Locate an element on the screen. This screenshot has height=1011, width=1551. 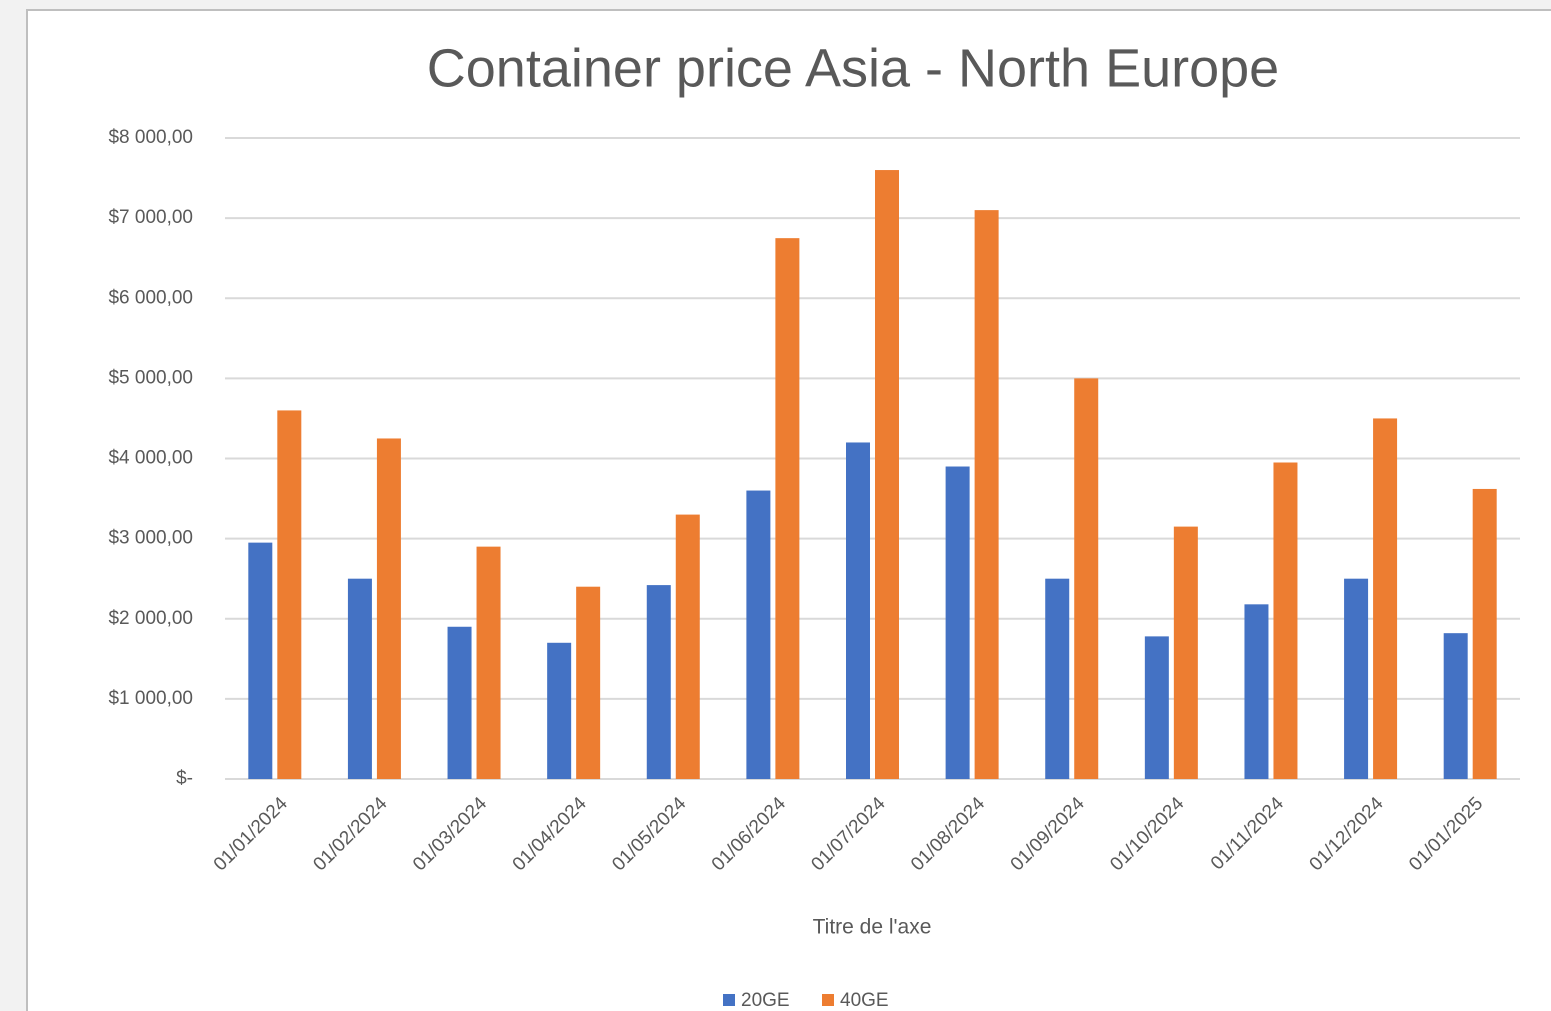
y-tick-label: $2 000,00 is located at coordinates (150, 618).